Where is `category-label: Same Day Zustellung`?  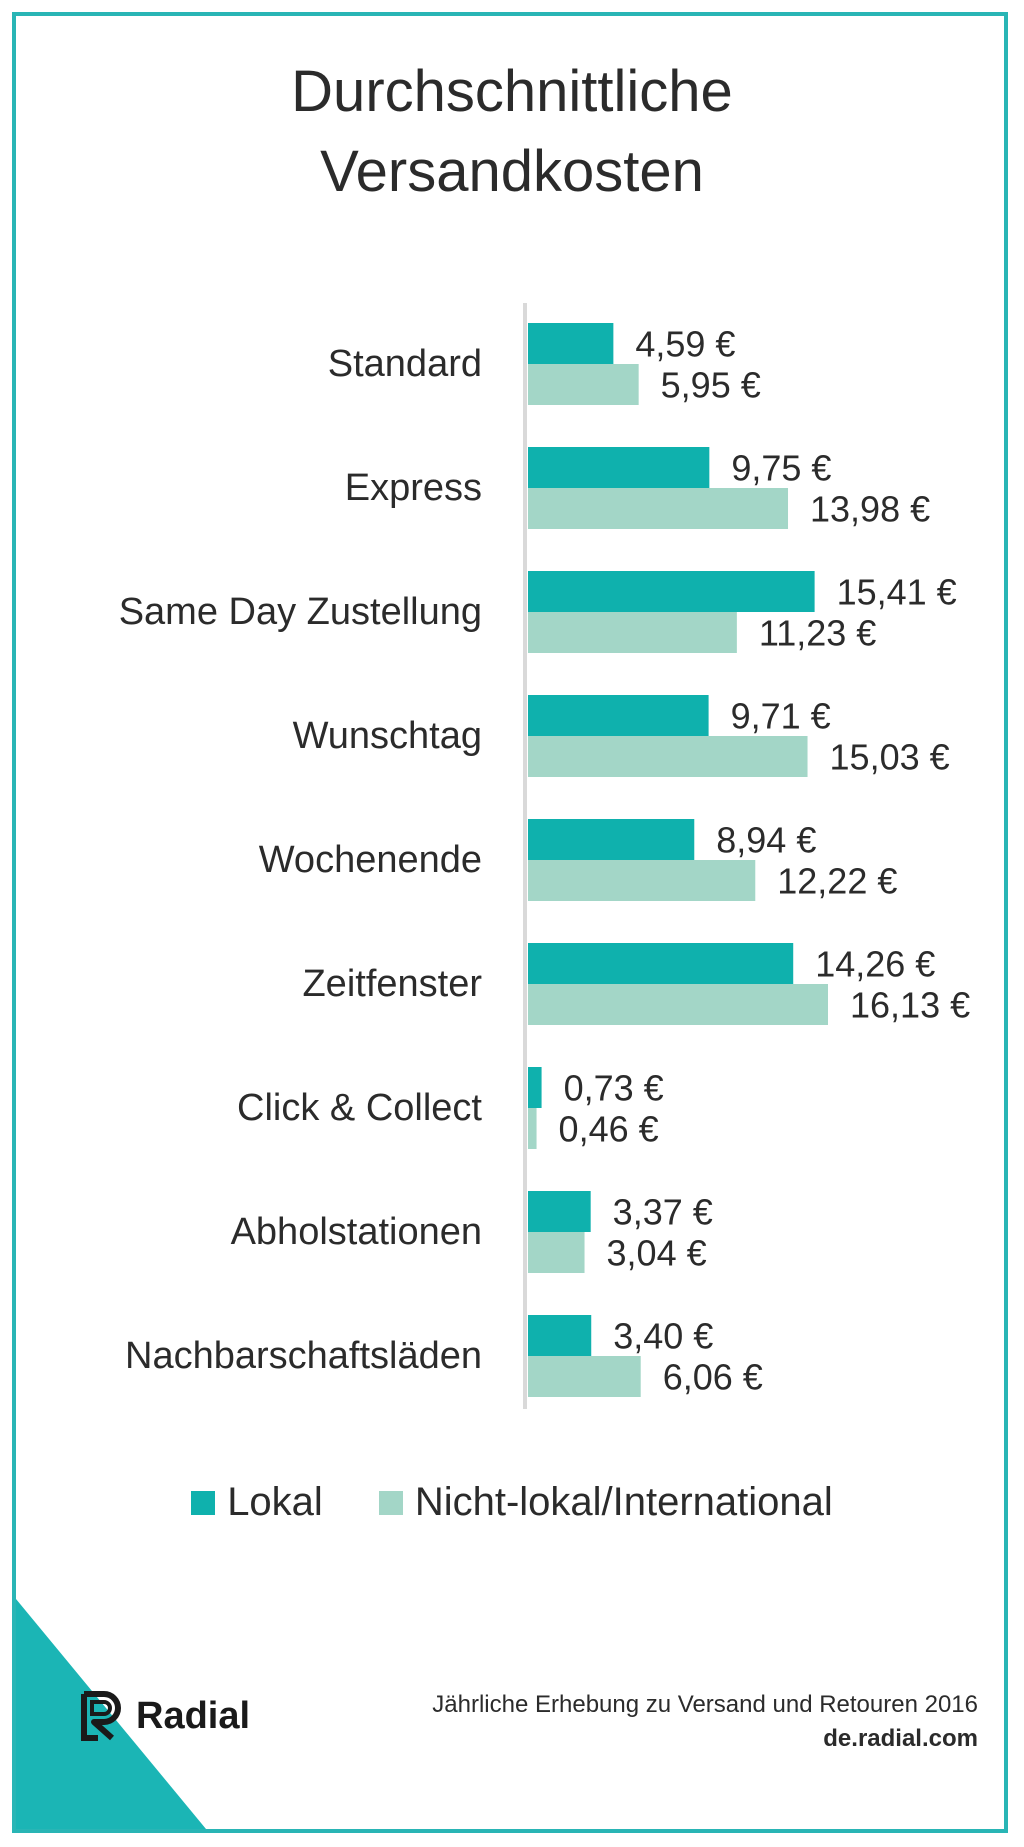 category-label: Same Day Zustellung is located at coordinates (300, 612).